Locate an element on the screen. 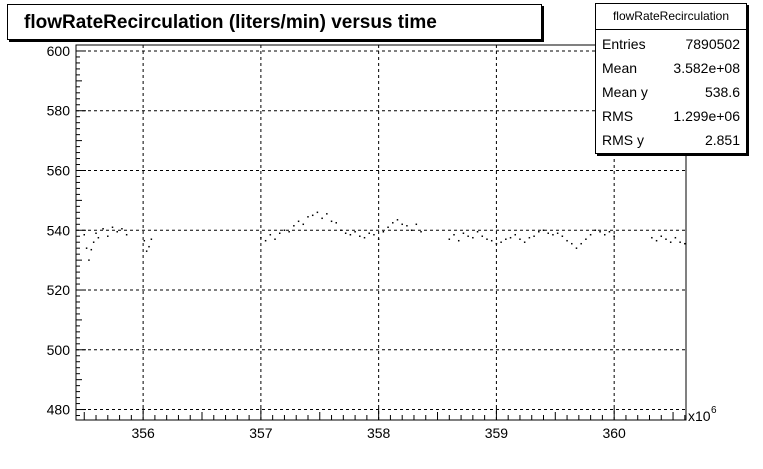  stats-row-entries: Entries 7890502 is located at coordinates (671, 44).